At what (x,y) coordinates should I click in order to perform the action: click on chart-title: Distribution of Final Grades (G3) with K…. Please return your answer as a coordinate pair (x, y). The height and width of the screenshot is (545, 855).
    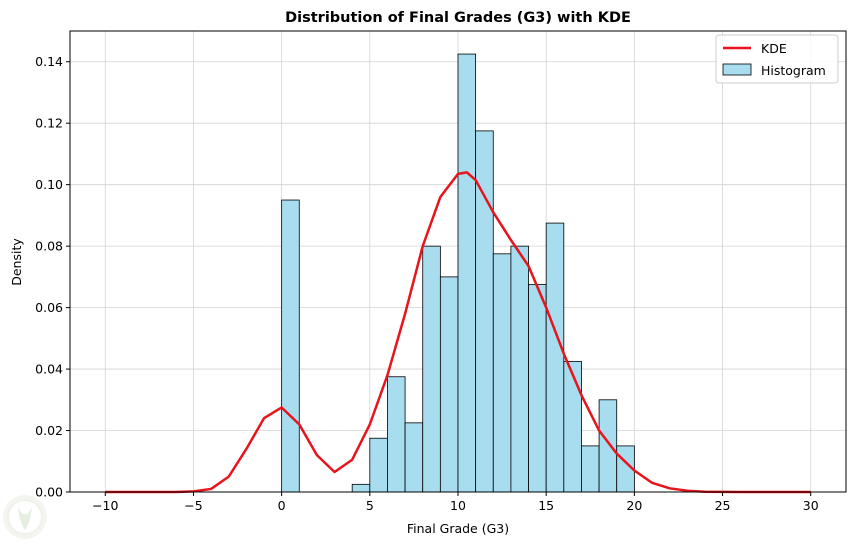
    Looking at the image, I should click on (458, 18).